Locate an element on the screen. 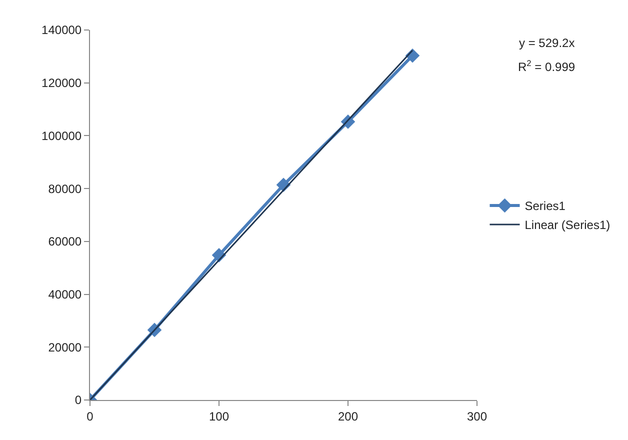  legend-label: Linear (Series1) is located at coordinates (567, 225).